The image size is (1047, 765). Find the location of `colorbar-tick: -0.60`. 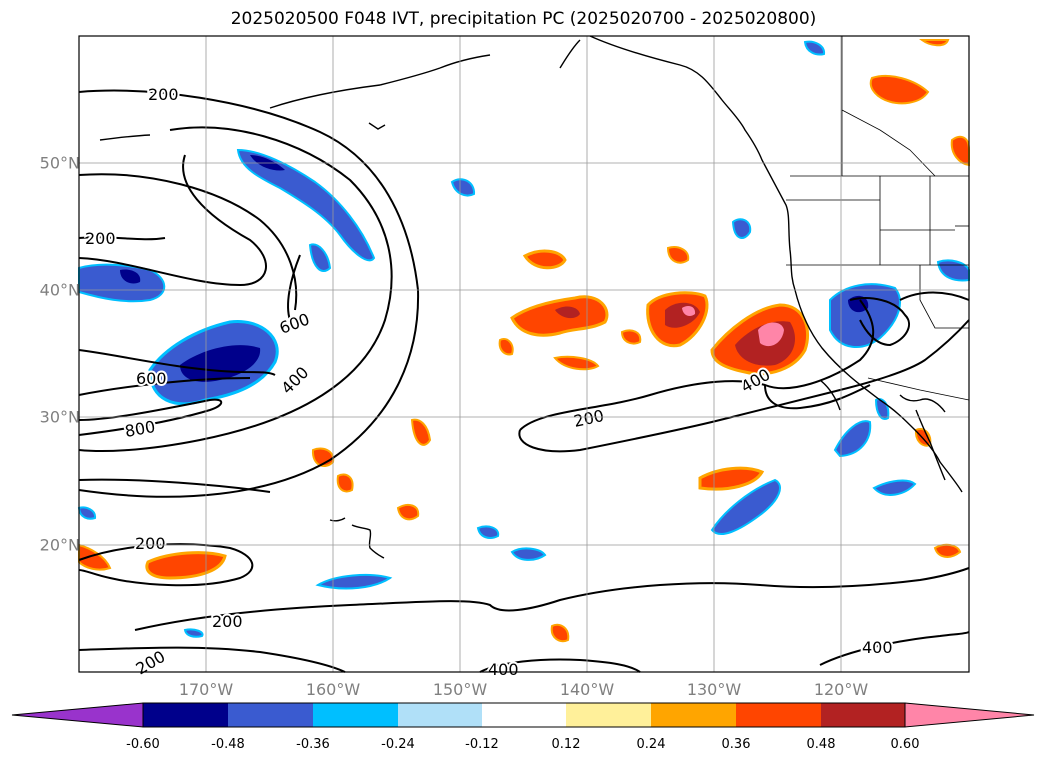

colorbar-tick: -0.60 is located at coordinates (143, 744).